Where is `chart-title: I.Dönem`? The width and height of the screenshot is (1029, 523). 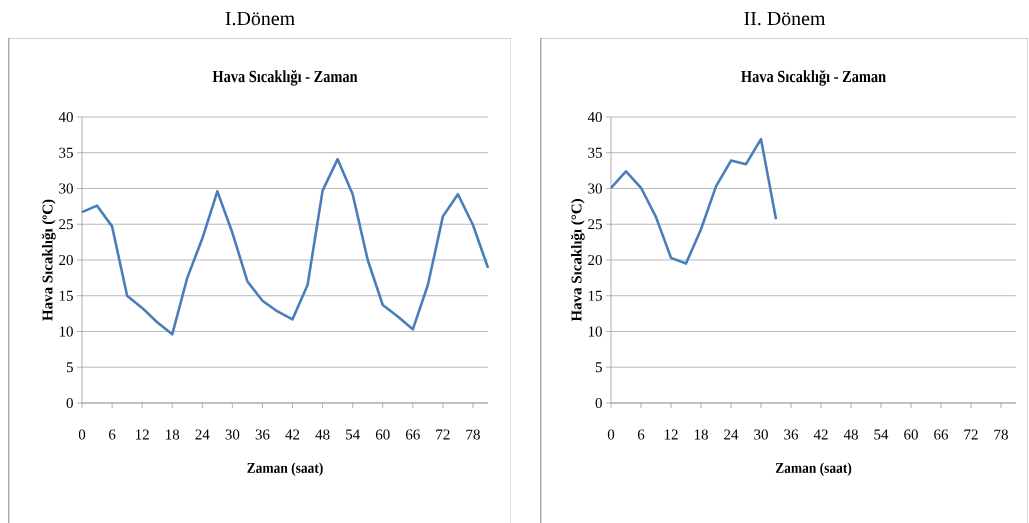 chart-title: I.Dönem is located at coordinates (260, 18).